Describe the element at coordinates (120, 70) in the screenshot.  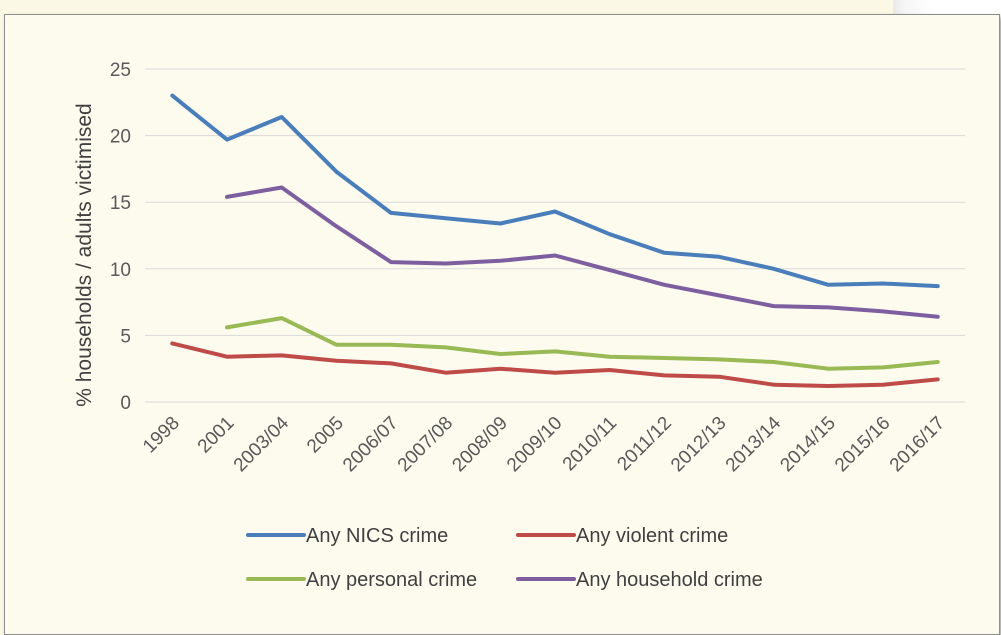
I see `y-tick-label: 25` at that location.